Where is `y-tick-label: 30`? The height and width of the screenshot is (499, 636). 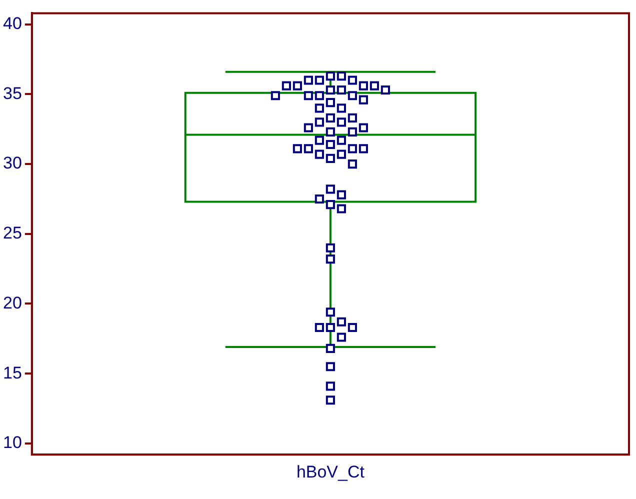 y-tick-label: 30 is located at coordinates (12, 163).